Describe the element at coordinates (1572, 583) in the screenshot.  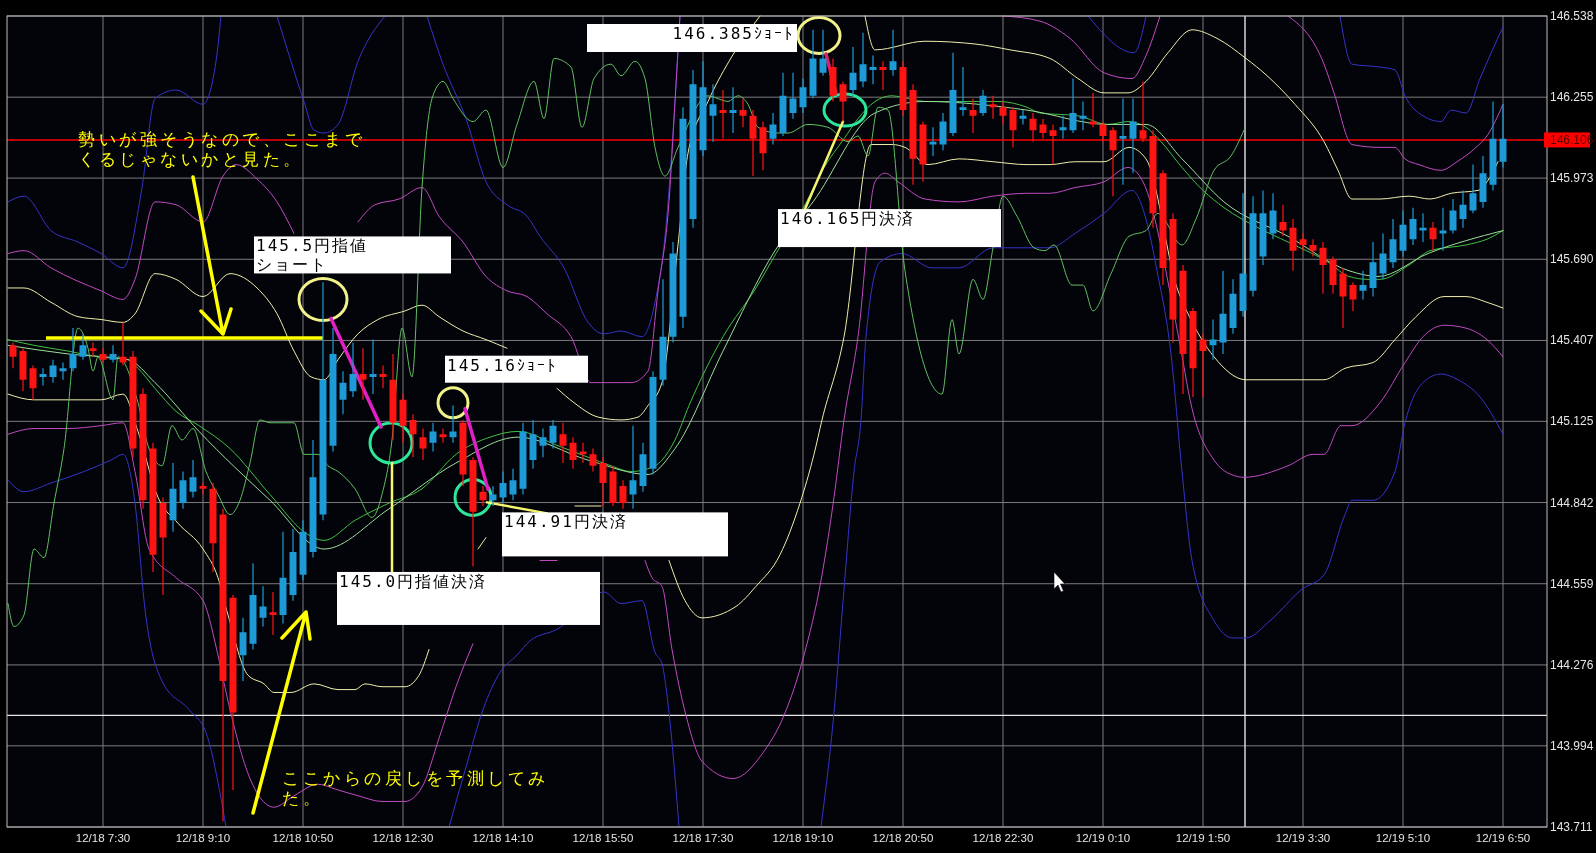
I see `y-tick-label: 144.559` at that location.